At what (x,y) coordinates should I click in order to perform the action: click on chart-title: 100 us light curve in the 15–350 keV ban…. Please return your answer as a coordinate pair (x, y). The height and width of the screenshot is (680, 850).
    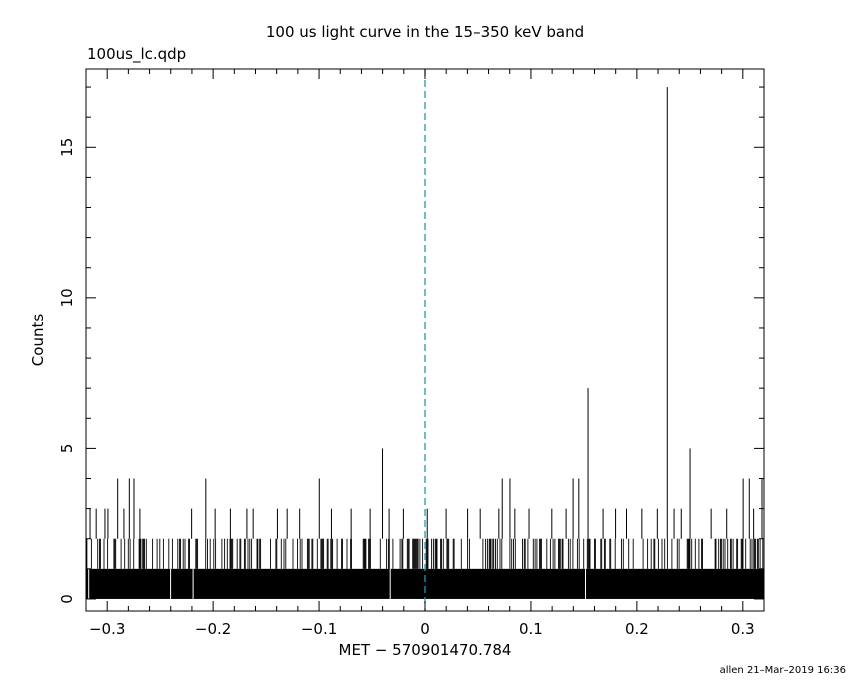
    Looking at the image, I should click on (425, 32).